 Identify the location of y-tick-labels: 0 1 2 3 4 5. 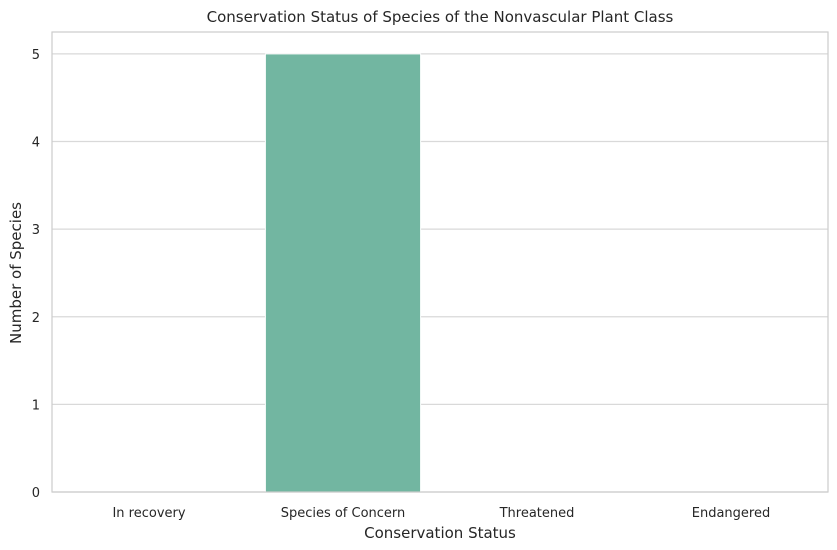
(36, 274).